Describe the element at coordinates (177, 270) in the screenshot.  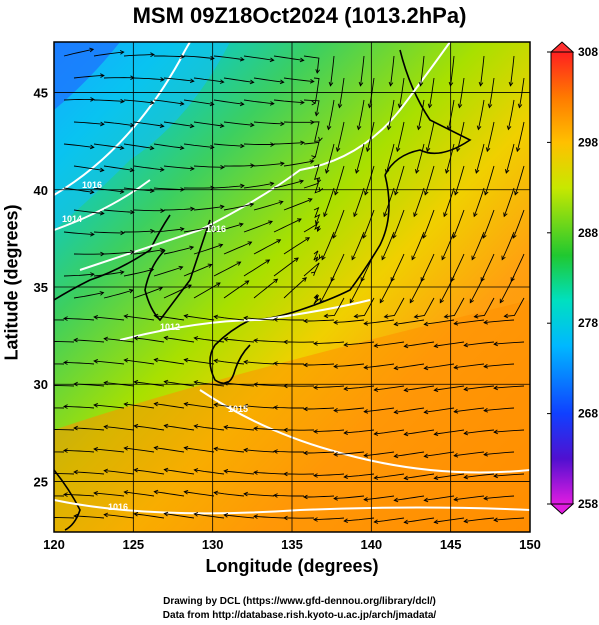
I see `korea-coast` at that location.